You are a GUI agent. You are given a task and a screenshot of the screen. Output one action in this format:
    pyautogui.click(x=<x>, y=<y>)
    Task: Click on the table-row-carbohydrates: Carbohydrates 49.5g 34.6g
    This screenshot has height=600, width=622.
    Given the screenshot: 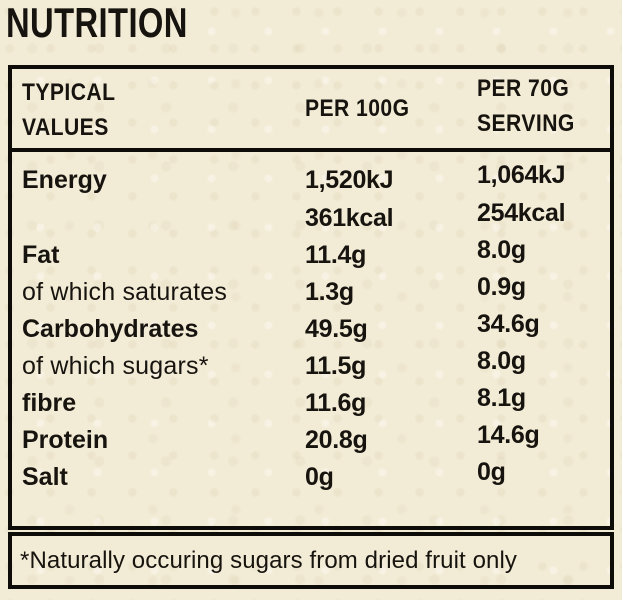 What is the action you would take?
    pyautogui.click(x=311, y=329)
    